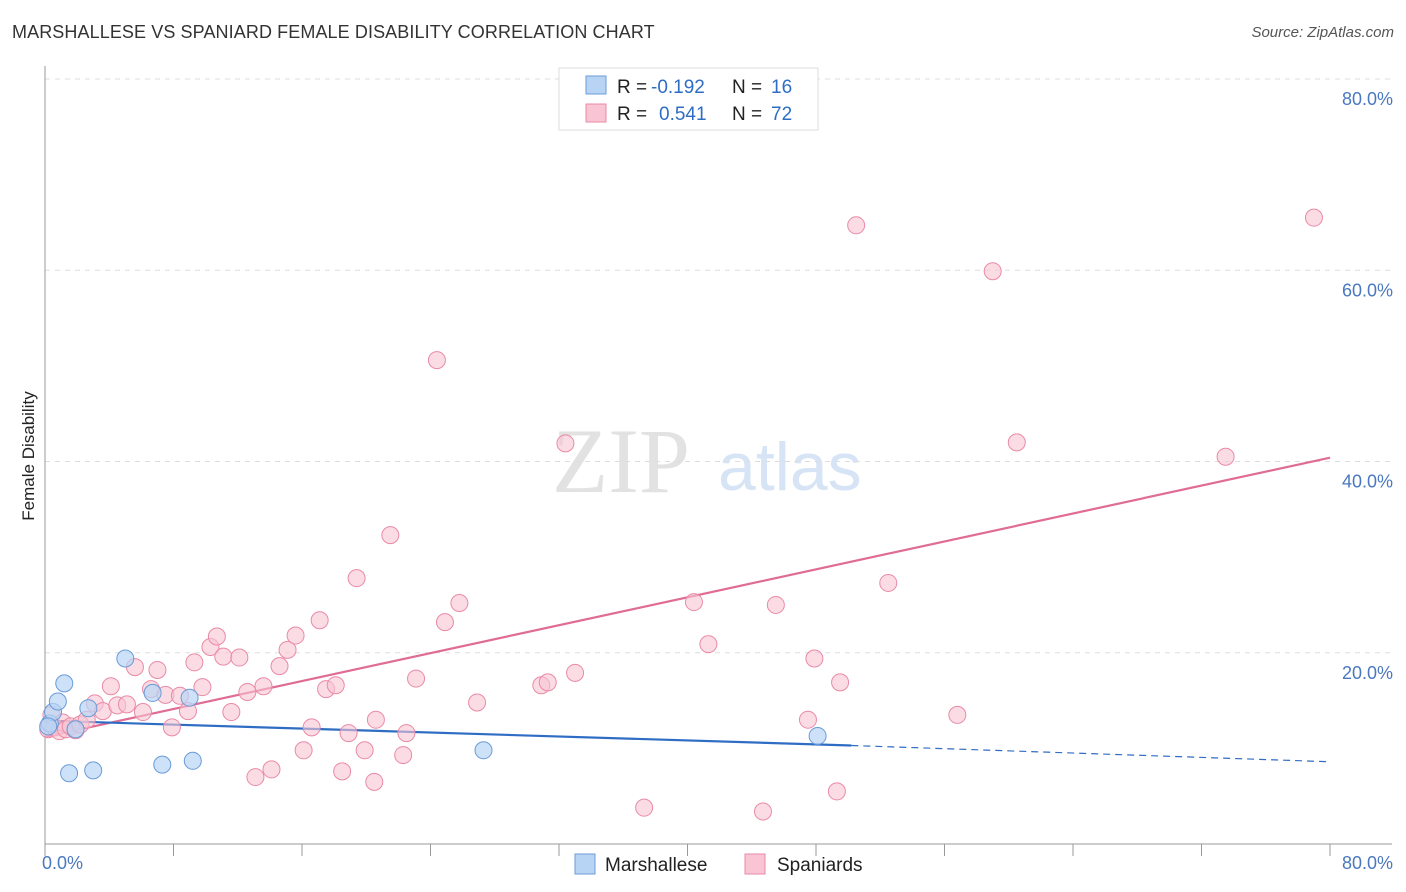  I want to click on legend-swatch-spaniards, so click(596, 113).